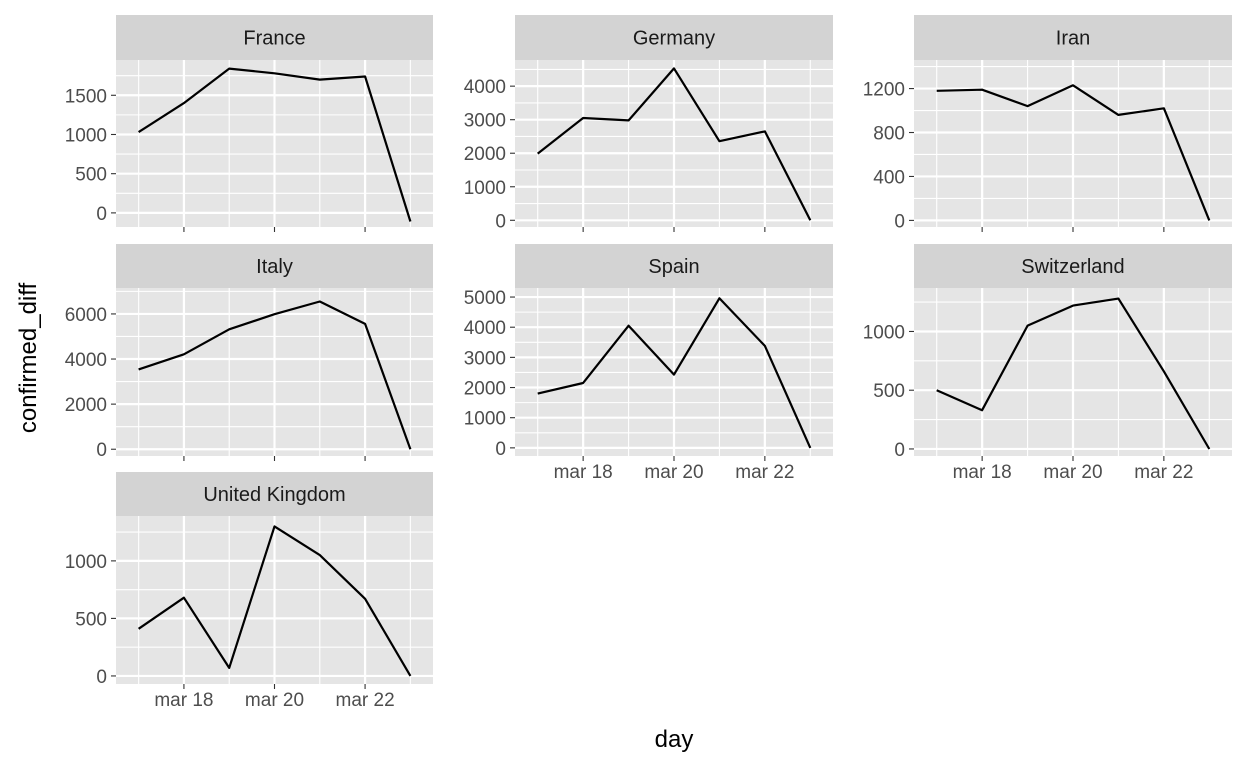  Describe the element at coordinates (1073, 373) in the screenshot. I see `series-line-switzerland` at that location.